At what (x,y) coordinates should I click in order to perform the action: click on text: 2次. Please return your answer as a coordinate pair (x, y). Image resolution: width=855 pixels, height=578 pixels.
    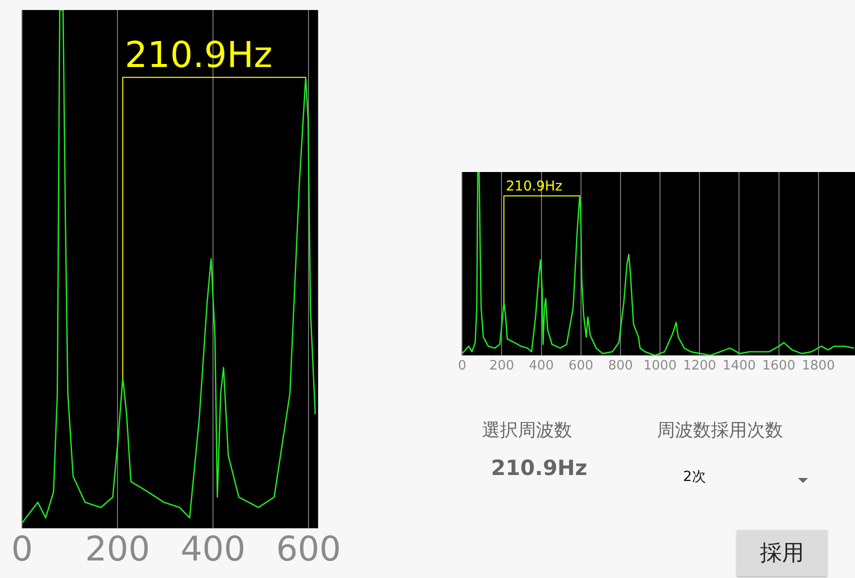
    Looking at the image, I should click on (694, 477).